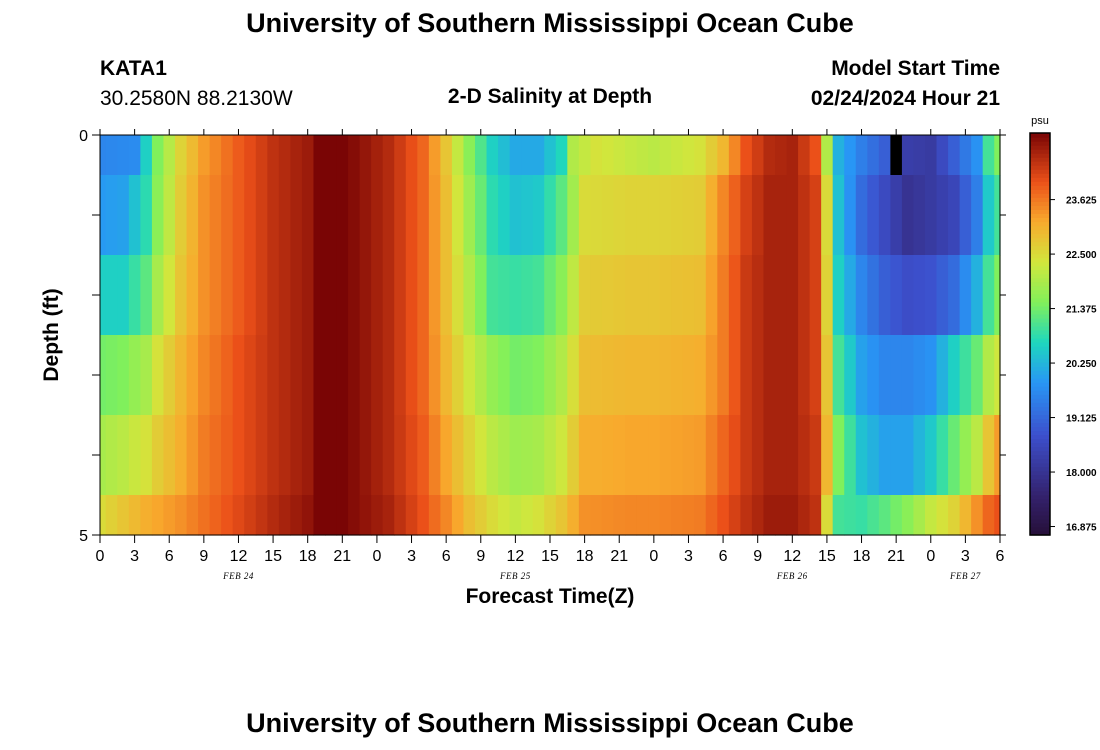 Image resolution: width=1100 pixels, height=750 pixels. I want to click on colorbar-tick-label: 16.875, so click(1081, 528).